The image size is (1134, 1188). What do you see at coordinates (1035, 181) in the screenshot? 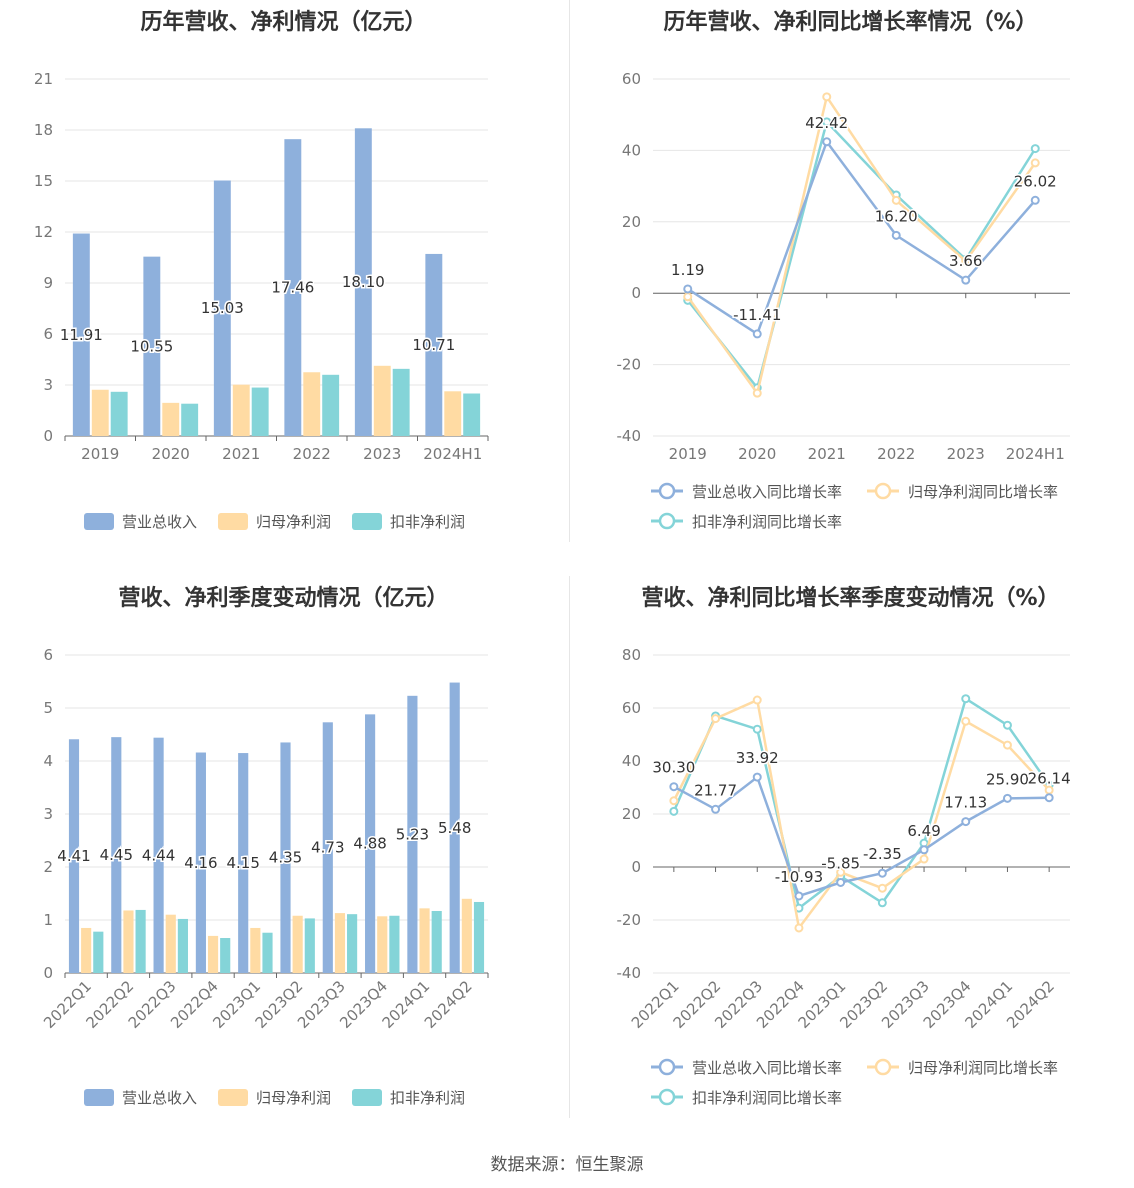
I see `data-label: 26.02` at bounding box center [1035, 181].